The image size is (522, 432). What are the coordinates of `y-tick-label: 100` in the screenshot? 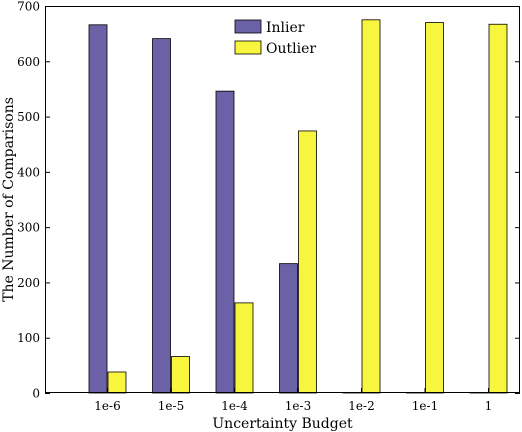 It's located at (28, 338).